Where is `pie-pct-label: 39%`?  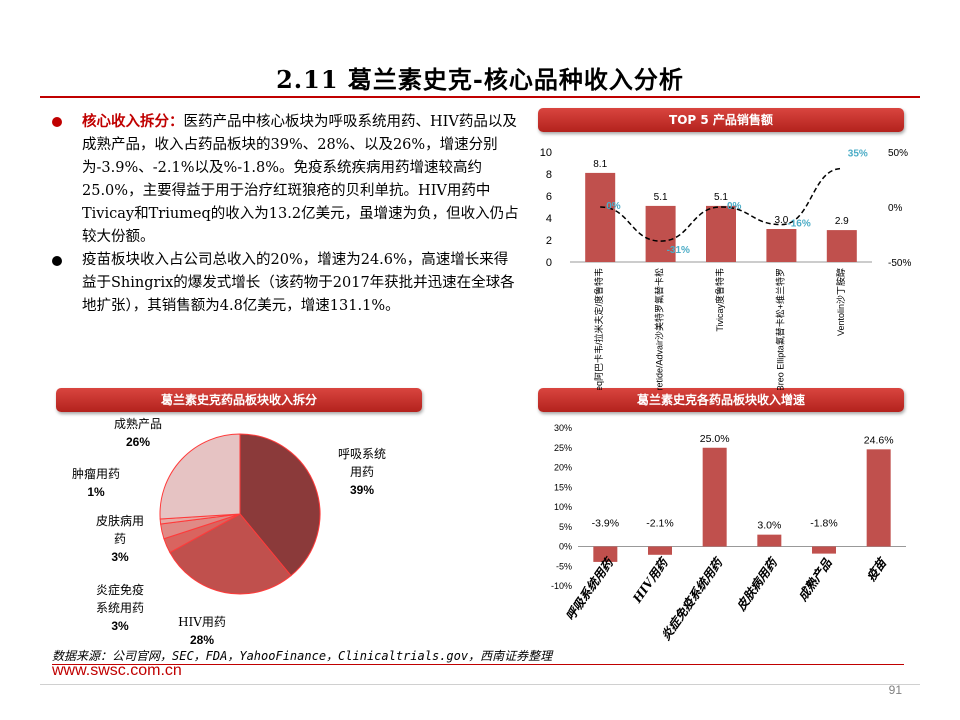
pie-pct-label: 39% is located at coordinates (362, 490).